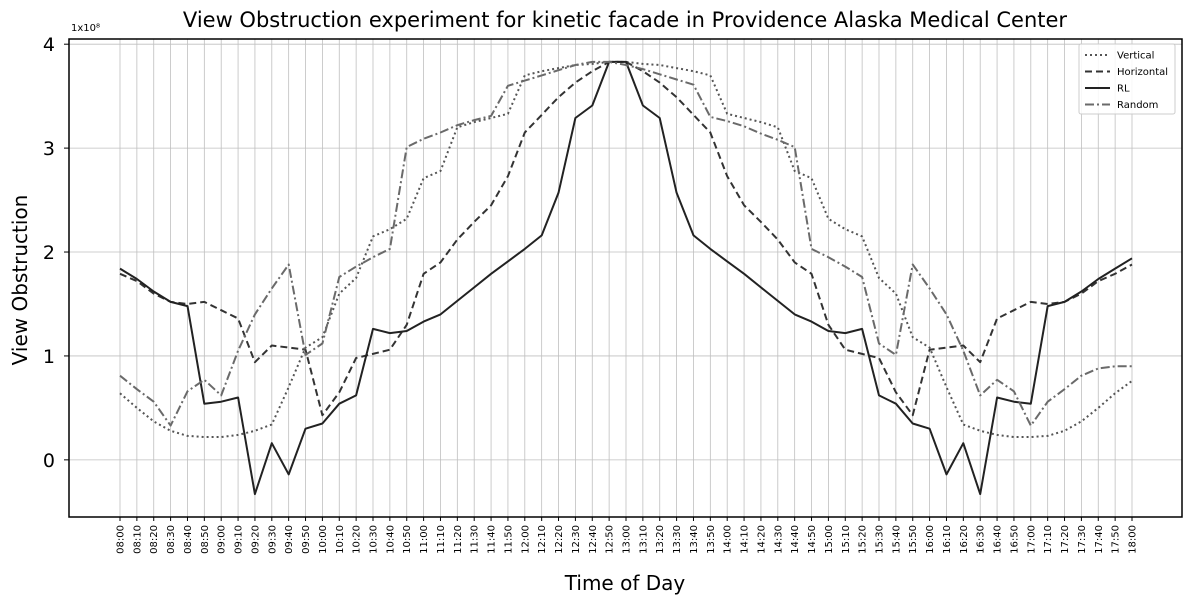  I want to click on legend: Vertical Horizontal RL Random, so click(1127, 79).